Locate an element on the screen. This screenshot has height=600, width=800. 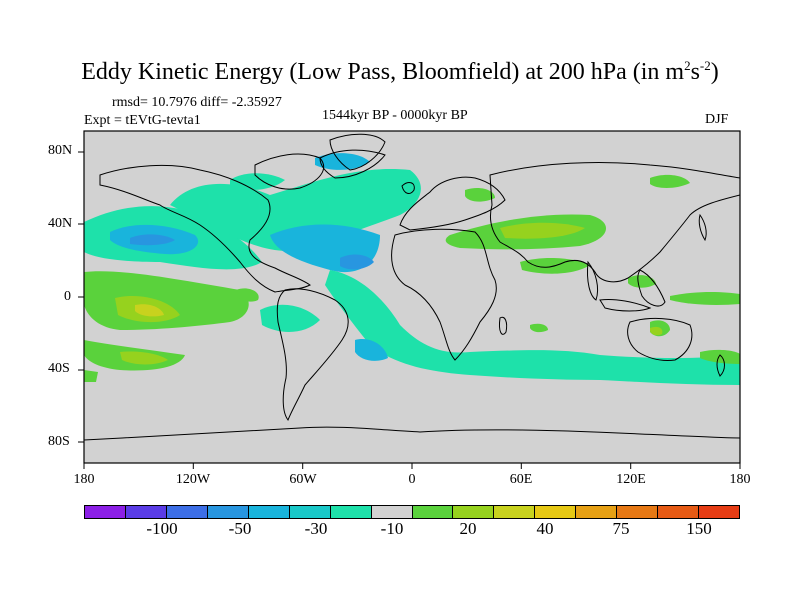
s-atlantic-anomaly is located at coordinates (532, 327).